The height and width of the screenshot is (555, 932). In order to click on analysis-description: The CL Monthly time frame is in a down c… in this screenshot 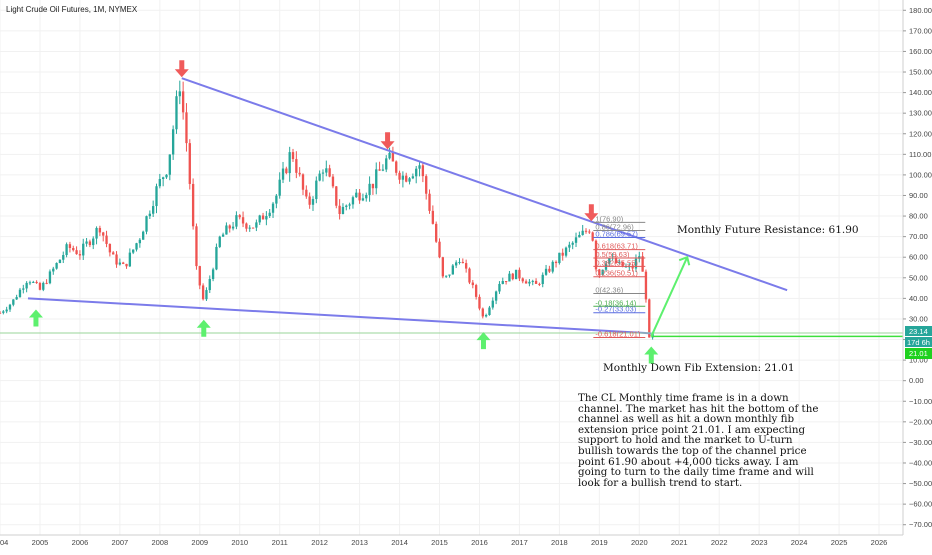, I will do `click(698, 440)`.